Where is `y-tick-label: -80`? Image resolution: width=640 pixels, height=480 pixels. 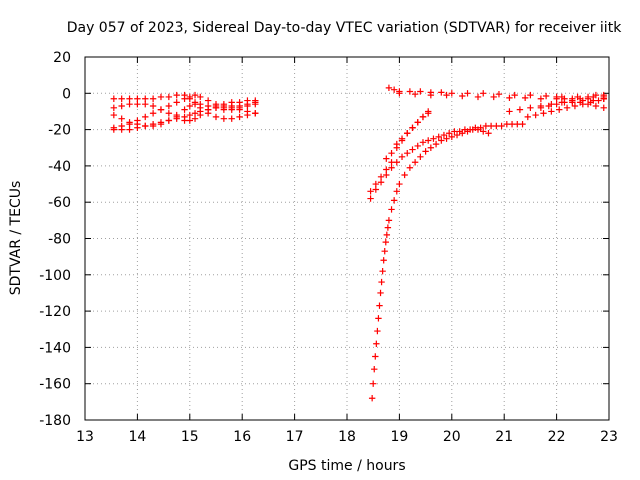
y-tick-label: -80 is located at coordinates (59, 240).